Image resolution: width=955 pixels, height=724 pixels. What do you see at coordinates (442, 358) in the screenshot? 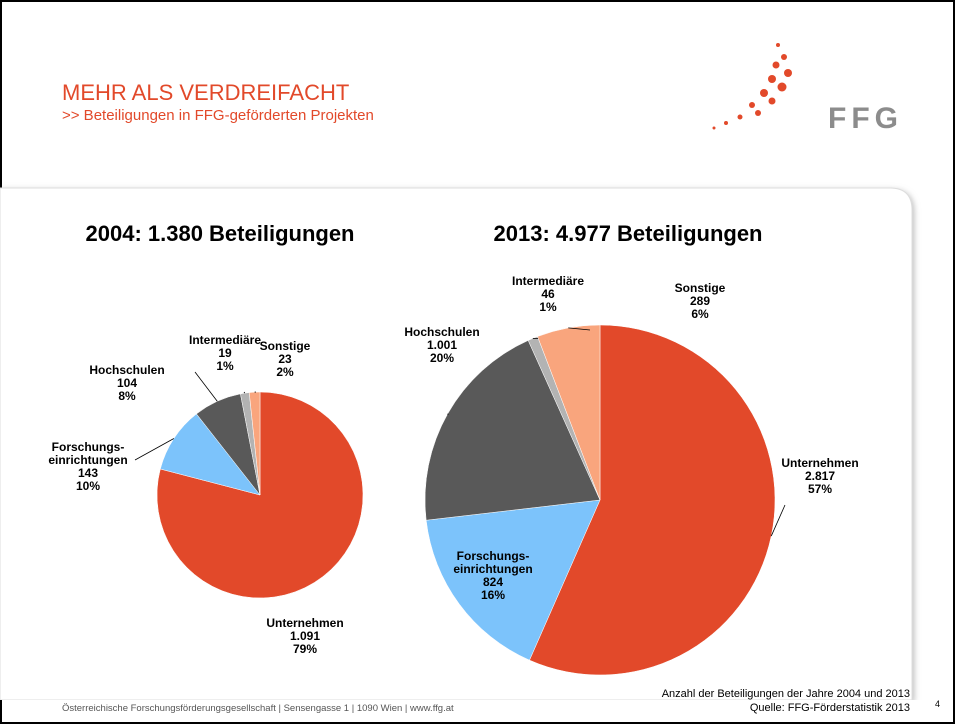
I see `slice-percent: 20%` at bounding box center [442, 358].